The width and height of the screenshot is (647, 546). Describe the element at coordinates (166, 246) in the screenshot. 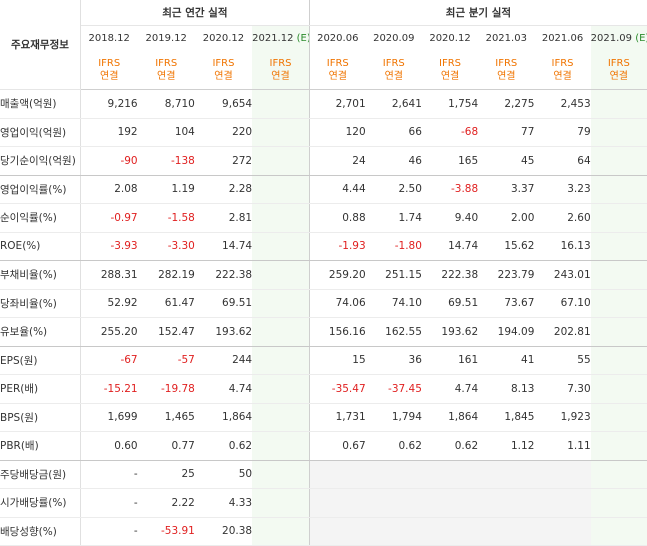

I see `annual-value-cell: -3.30` at that location.